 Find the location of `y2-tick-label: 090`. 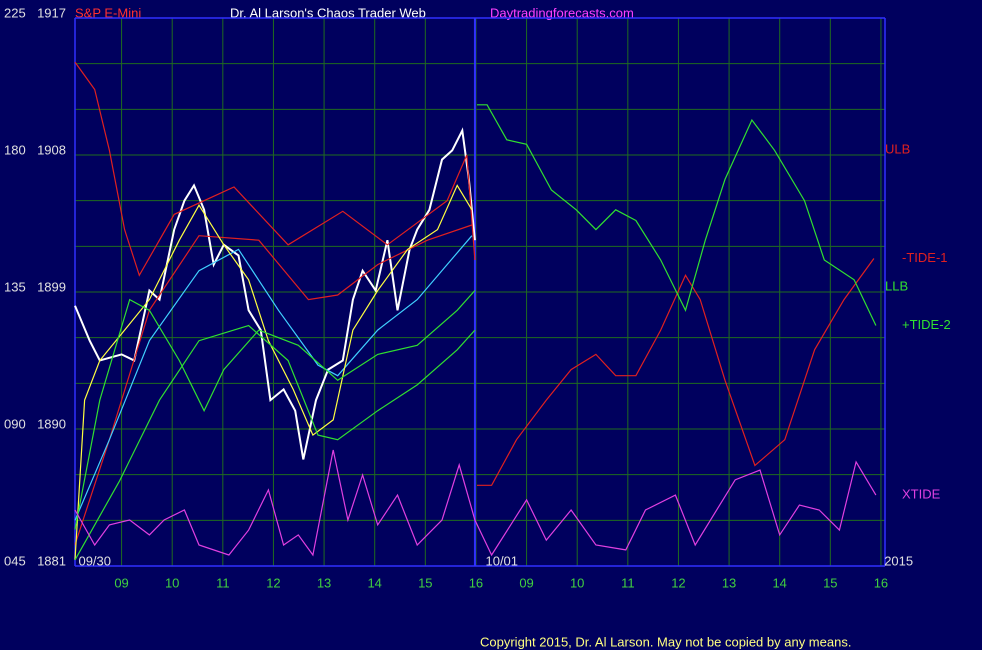

y2-tick-label: 090 is located at coordinates (15, 423).